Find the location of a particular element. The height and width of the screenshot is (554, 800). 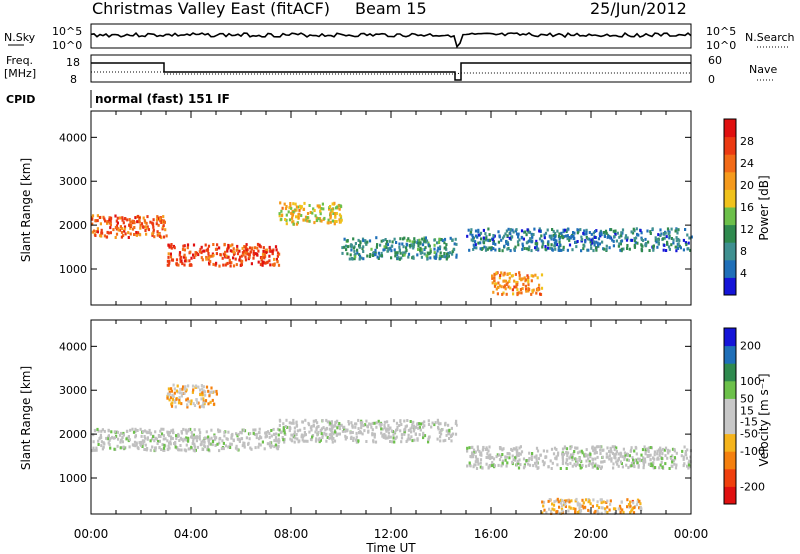

time-tick-label: 00:00 is located at coordinates (91, 534).